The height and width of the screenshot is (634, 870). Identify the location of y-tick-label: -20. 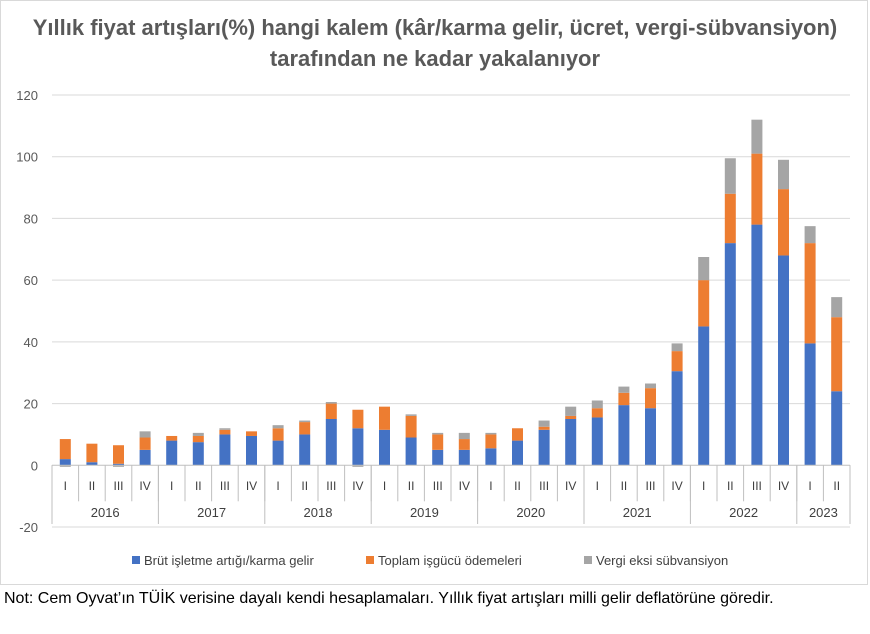
(28, 527).